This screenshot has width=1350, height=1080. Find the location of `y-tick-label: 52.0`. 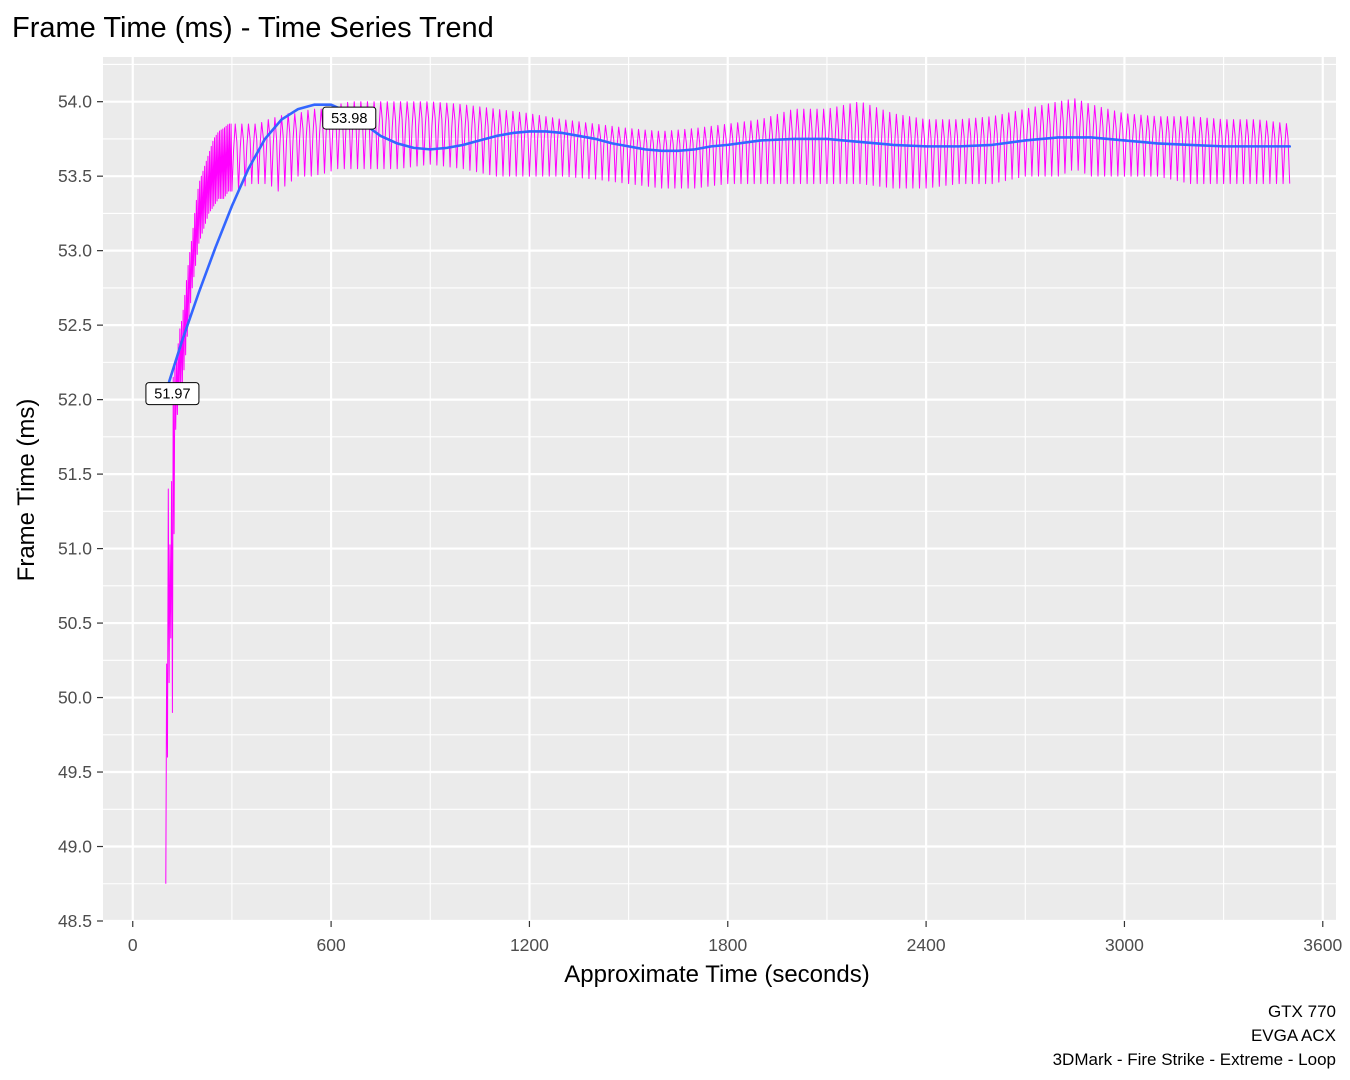

y-tick-label: 52.0 is located at coordinates (75, 400).